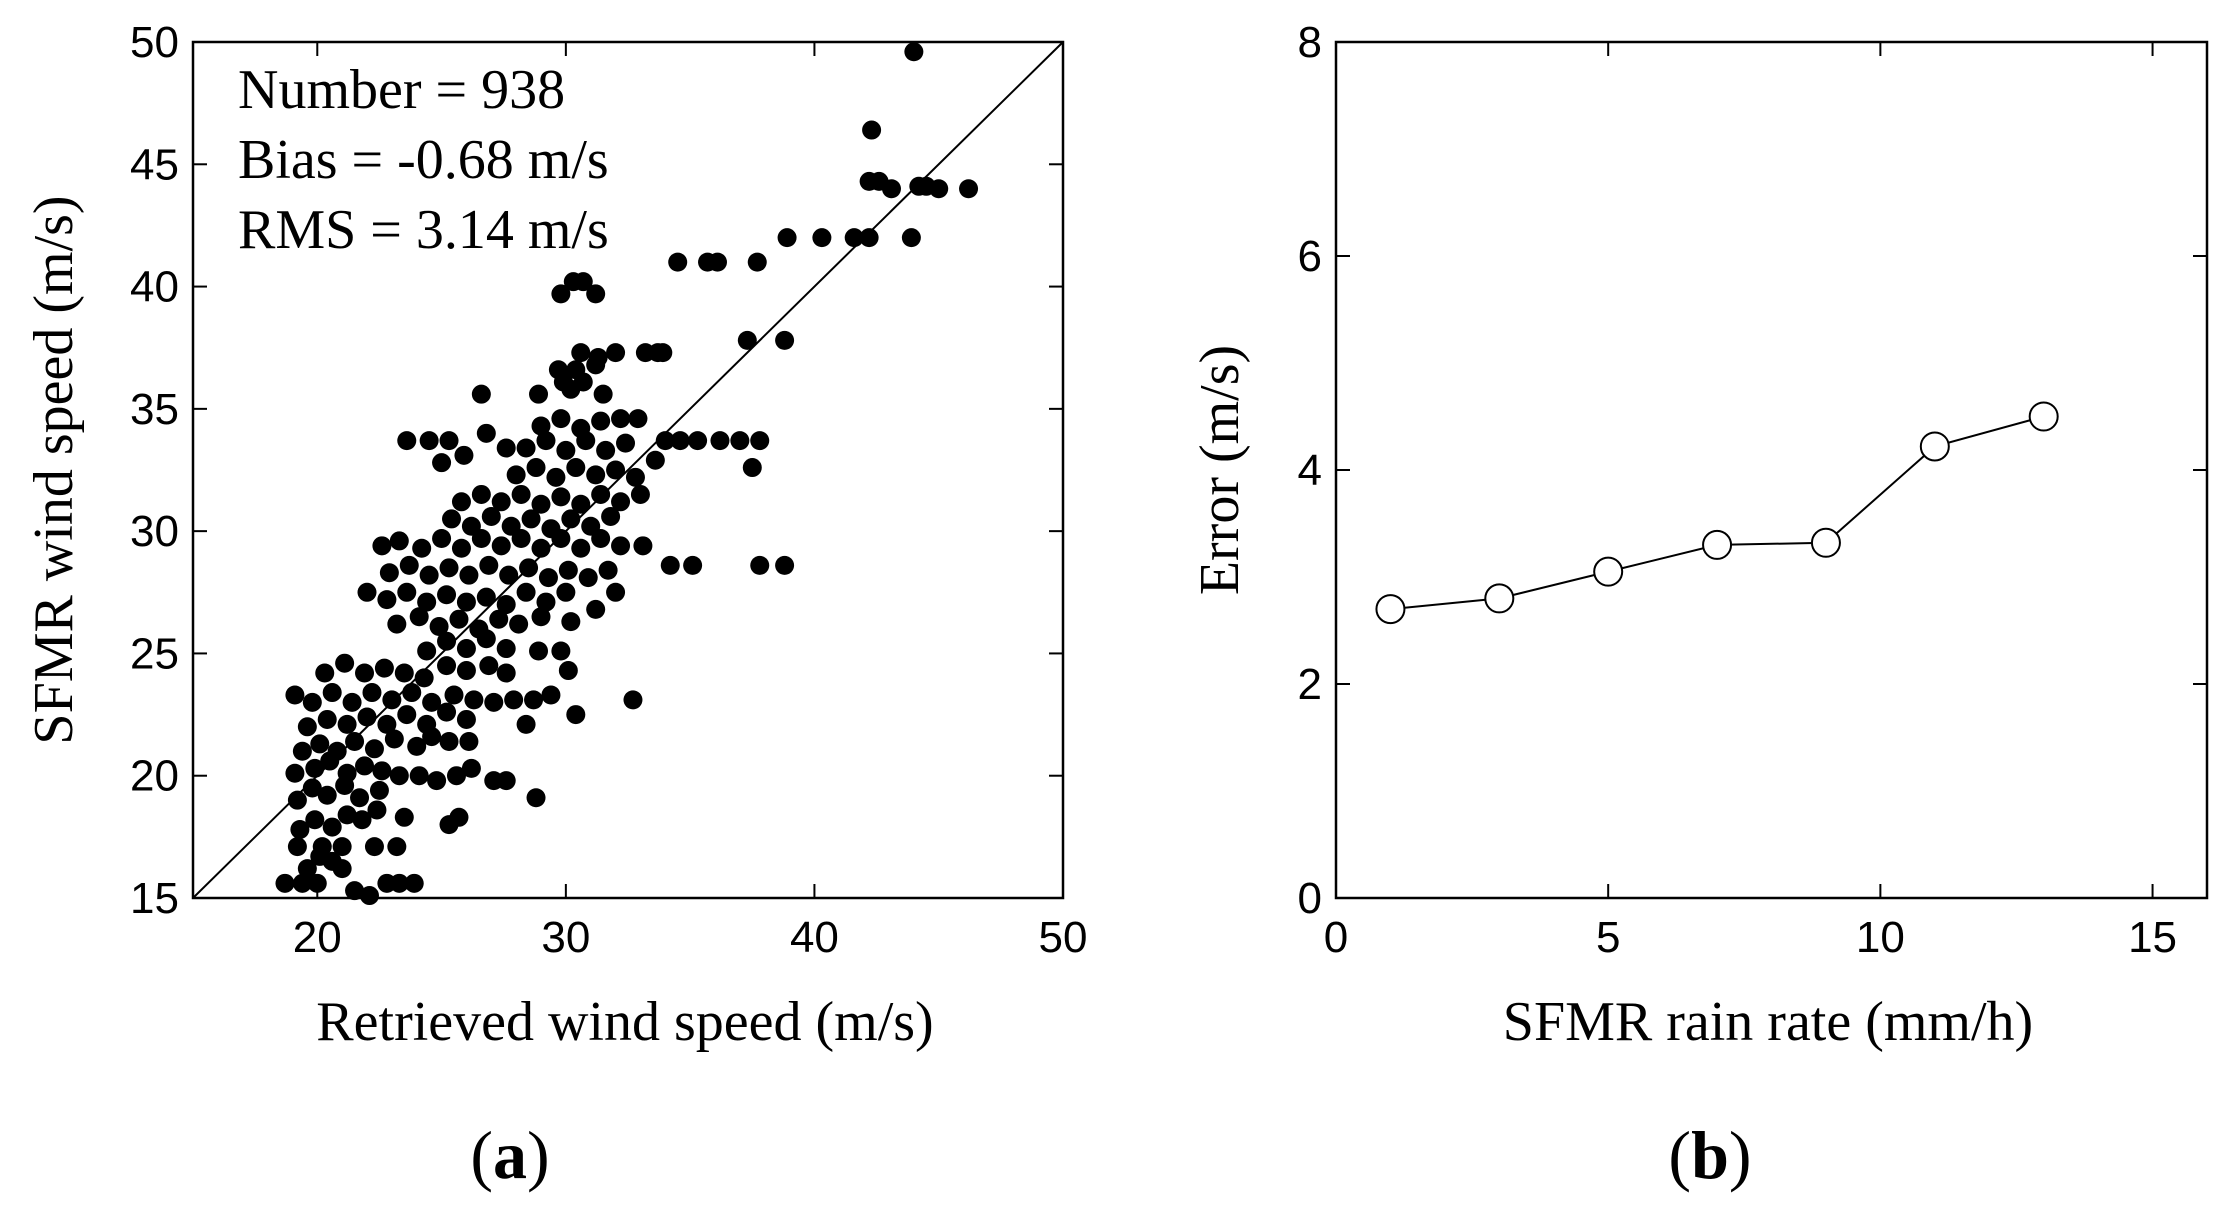 The width and height of the screenshot is (2227, 1220). Describe the element at coordinates (423, 230) in the screenshot. I see `annotation-rms: RMS = 3.14 m/s` at that location.